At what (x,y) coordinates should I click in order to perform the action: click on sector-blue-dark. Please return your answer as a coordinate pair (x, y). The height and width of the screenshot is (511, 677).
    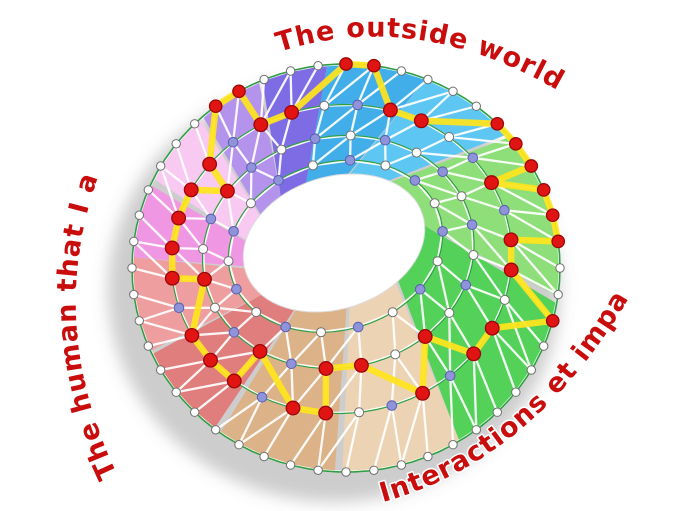
    Looking at the image, I should click on (366, 123).